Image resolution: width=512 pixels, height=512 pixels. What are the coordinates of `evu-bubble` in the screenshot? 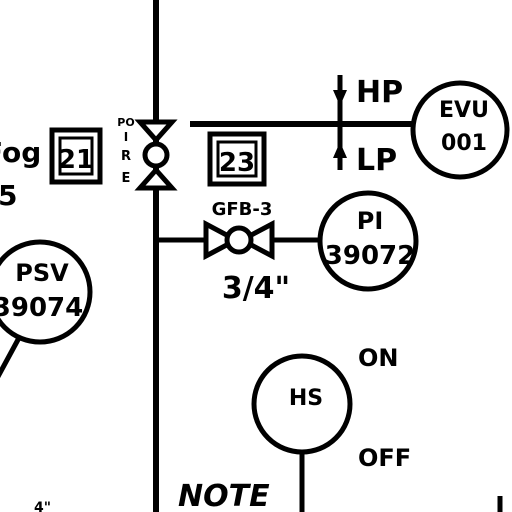 It's located at (460, 130).